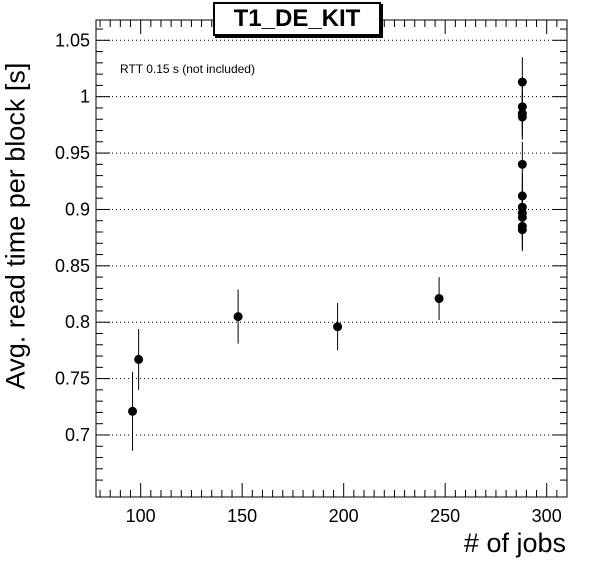  Describe the element at coordinates (77, 322) in the screenshot. I see `y-tick-label: 0.8` at that location.